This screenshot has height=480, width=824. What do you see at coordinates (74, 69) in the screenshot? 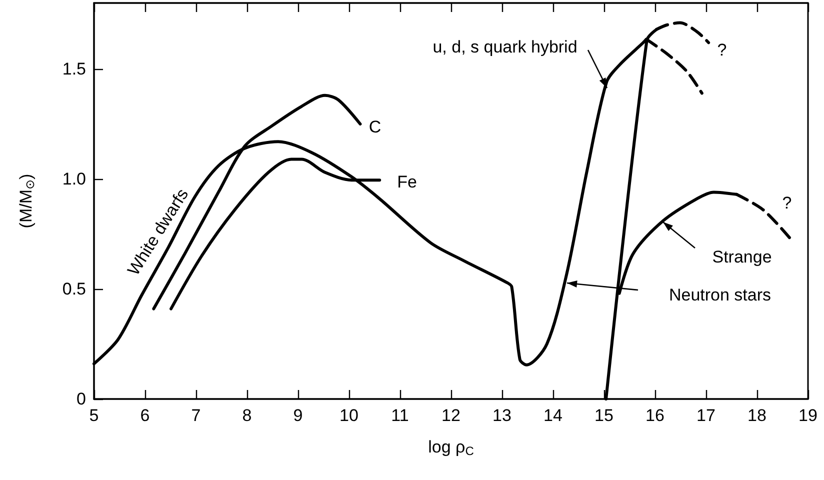
I see `y-tick-label: 1.5` at bounding box center [74, 69].